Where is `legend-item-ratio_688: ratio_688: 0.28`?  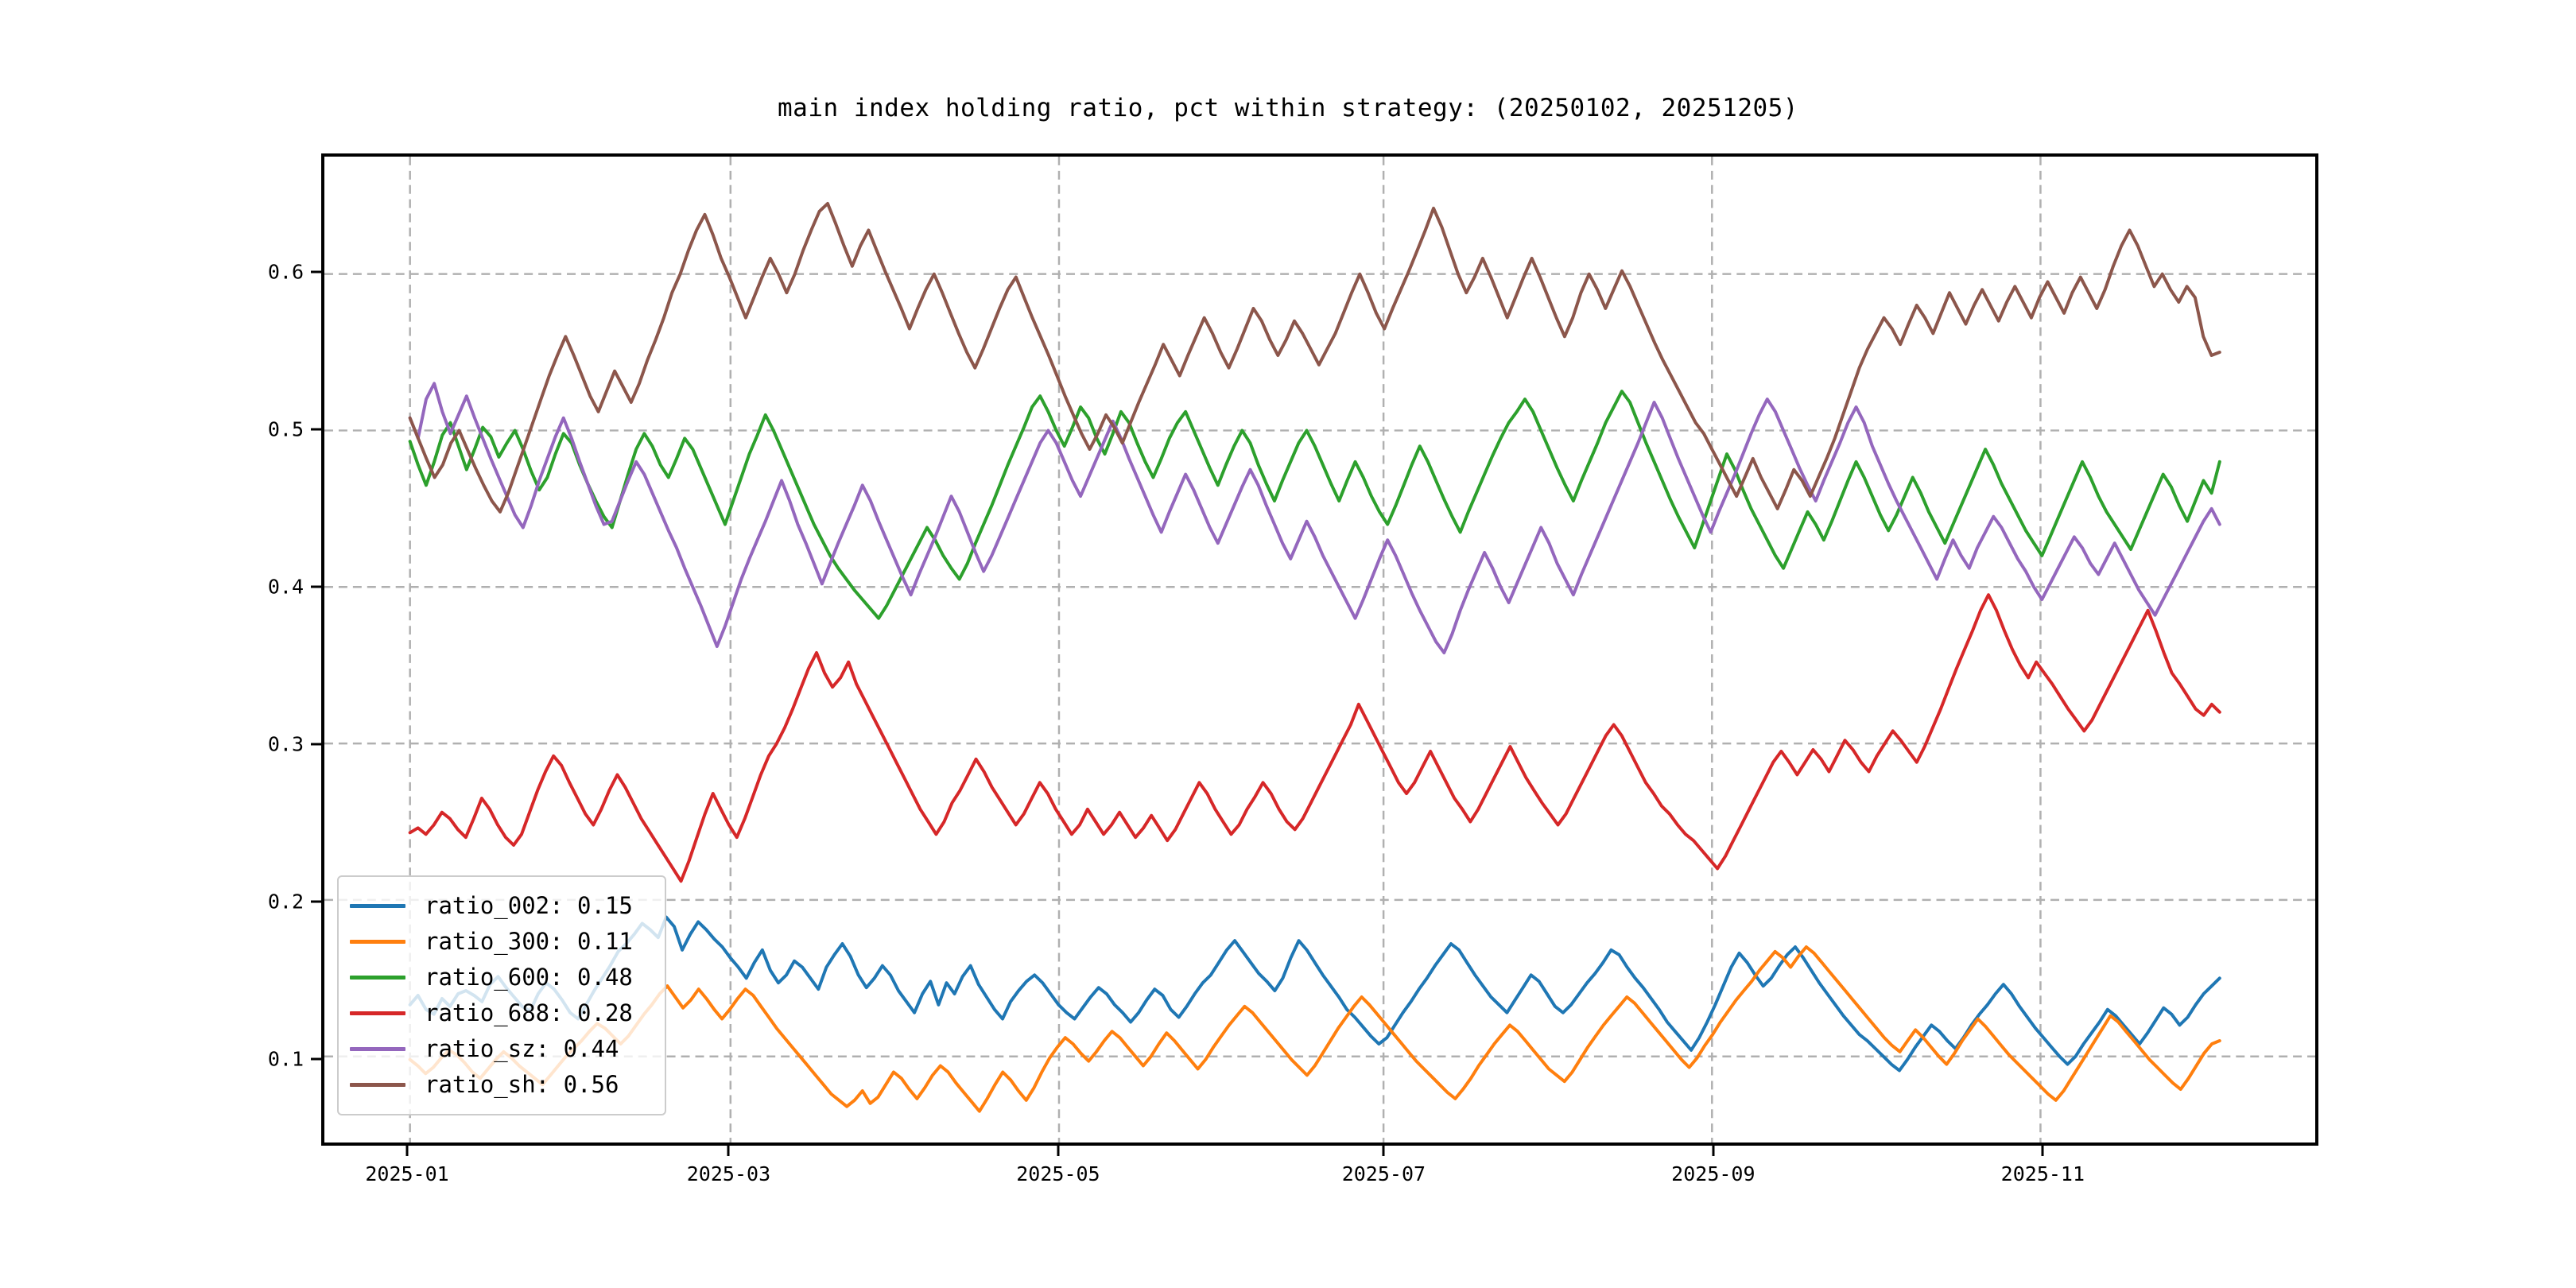 legend-item-ratio_688: ratio_688: 0.28 is located at coordinates (501, 1013).